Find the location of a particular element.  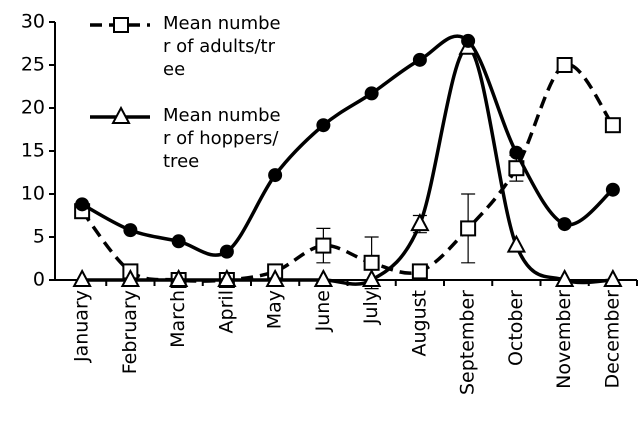

x-tick-label: June is located at coordinates (323, 311).